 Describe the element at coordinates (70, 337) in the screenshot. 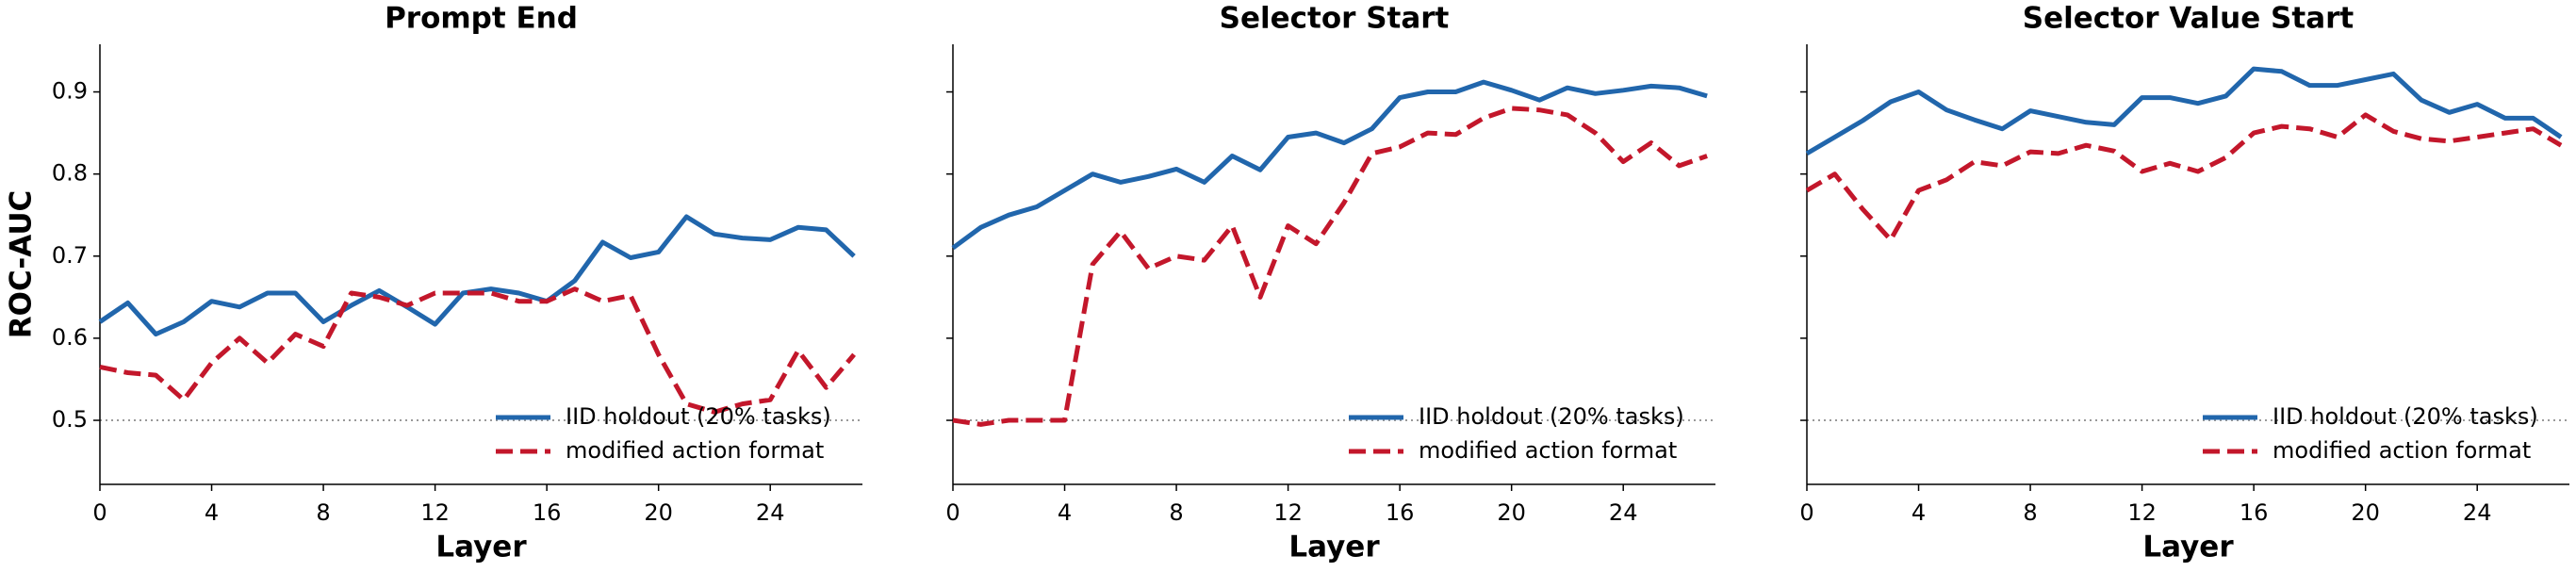

I see `y-tick-label: 0.6` at that location.